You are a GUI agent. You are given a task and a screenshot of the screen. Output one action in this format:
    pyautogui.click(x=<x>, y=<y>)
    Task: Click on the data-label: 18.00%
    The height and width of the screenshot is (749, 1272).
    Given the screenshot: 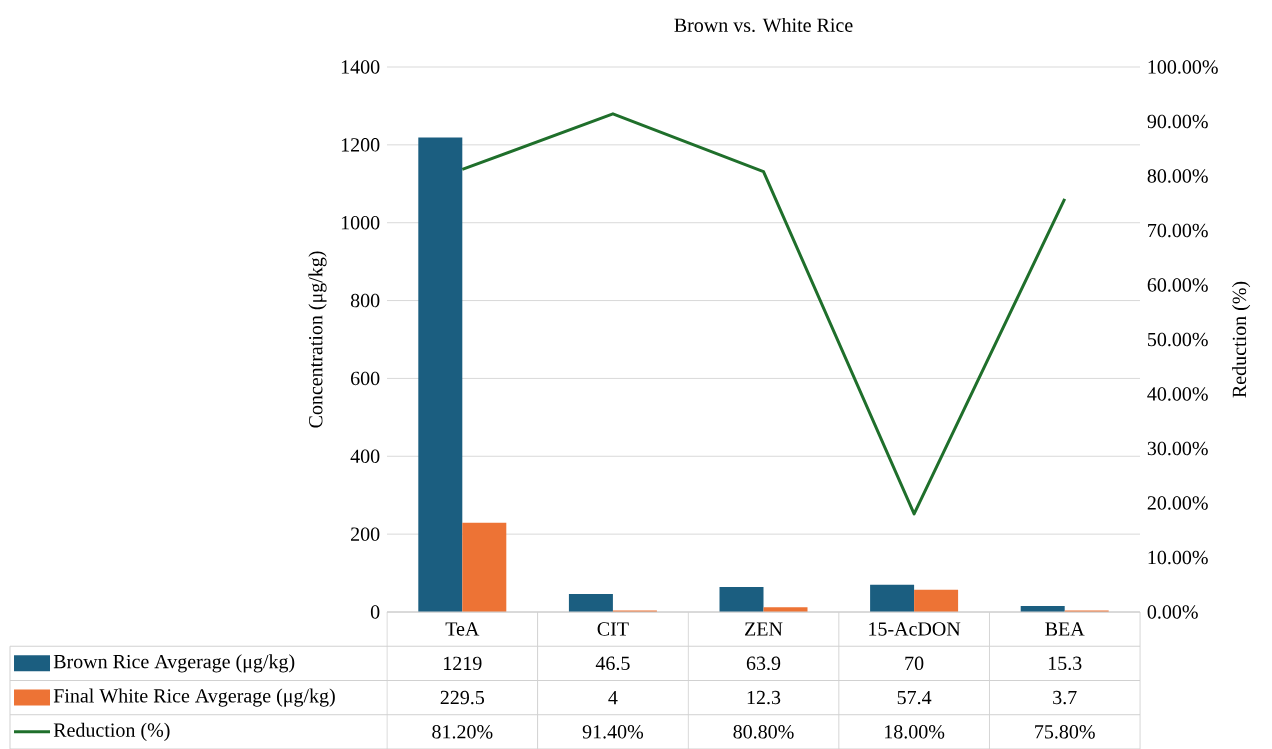 What is the action you would take?
    pyautogui.click(x=915, y=731)
    